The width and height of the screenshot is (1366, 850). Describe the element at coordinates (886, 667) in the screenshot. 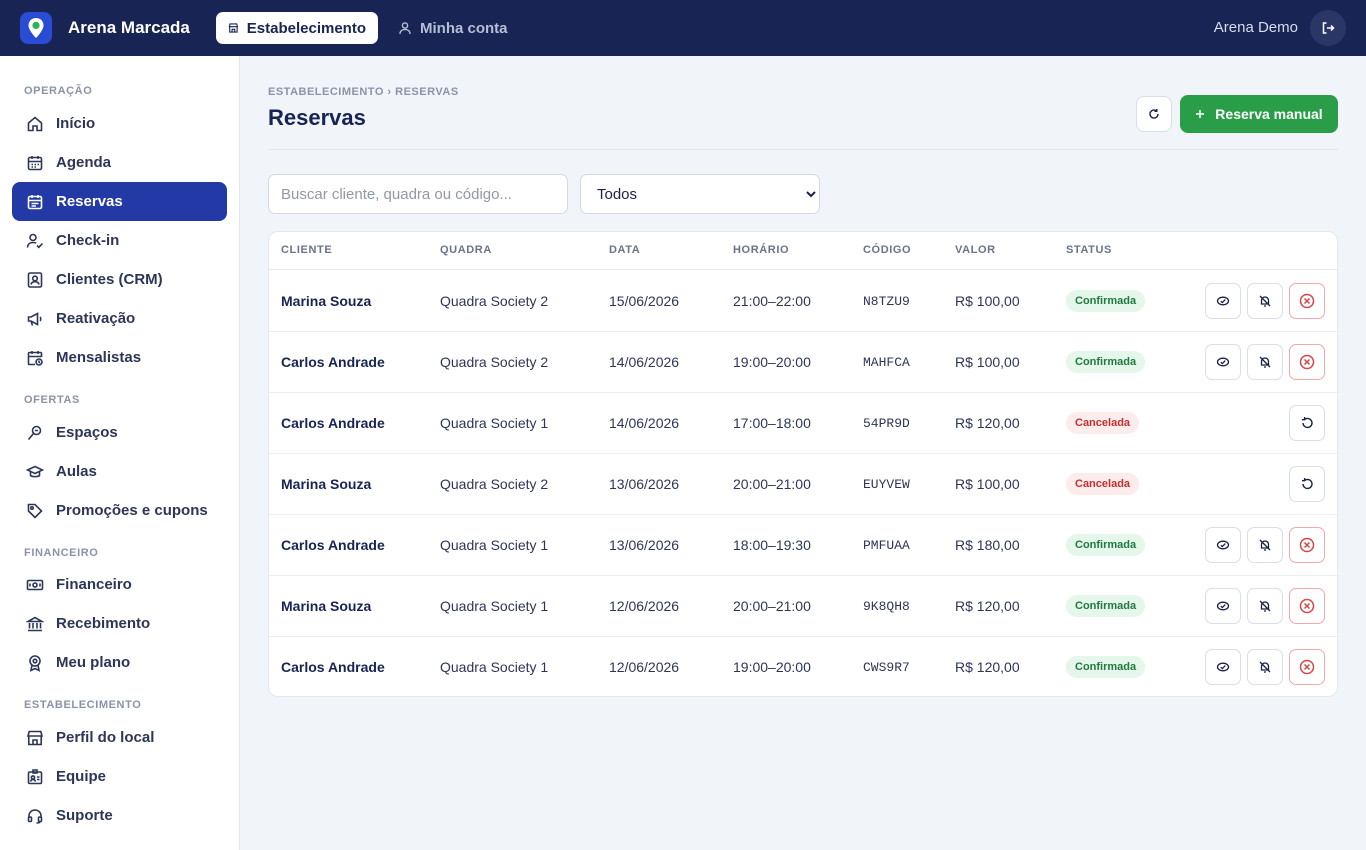

I see `cell-codigo: CWS9R7` at that location.